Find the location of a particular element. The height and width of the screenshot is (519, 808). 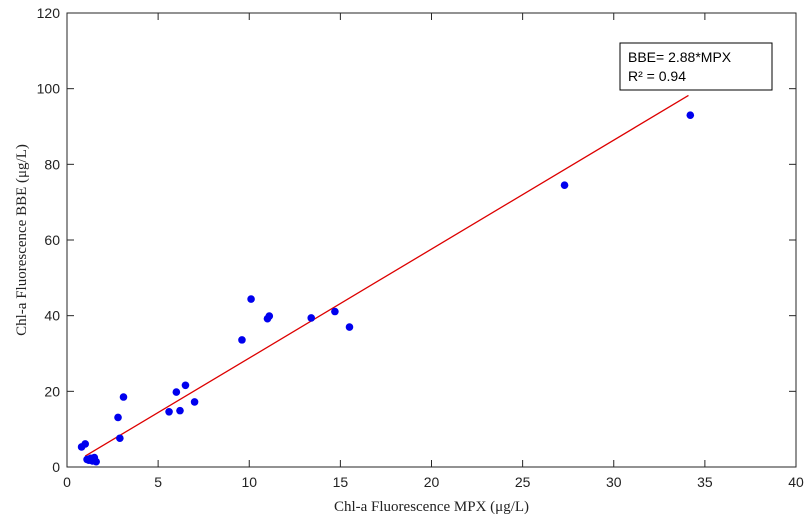

y-tick-label: 120 is located at coordinates (49, 13).